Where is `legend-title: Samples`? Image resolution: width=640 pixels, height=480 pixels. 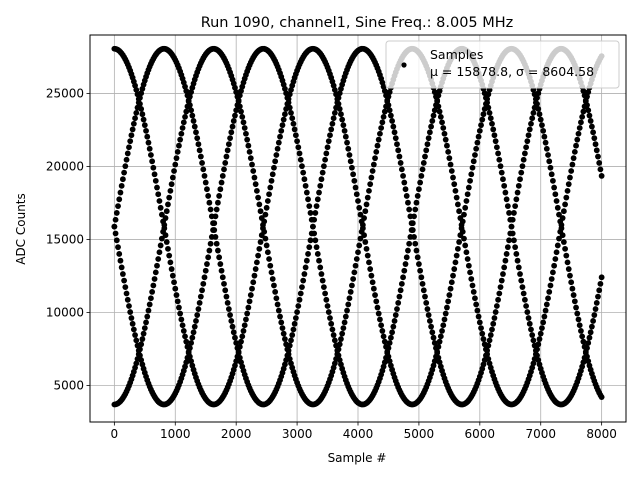
legend-title: Samples is located at coordinates (456, 54).